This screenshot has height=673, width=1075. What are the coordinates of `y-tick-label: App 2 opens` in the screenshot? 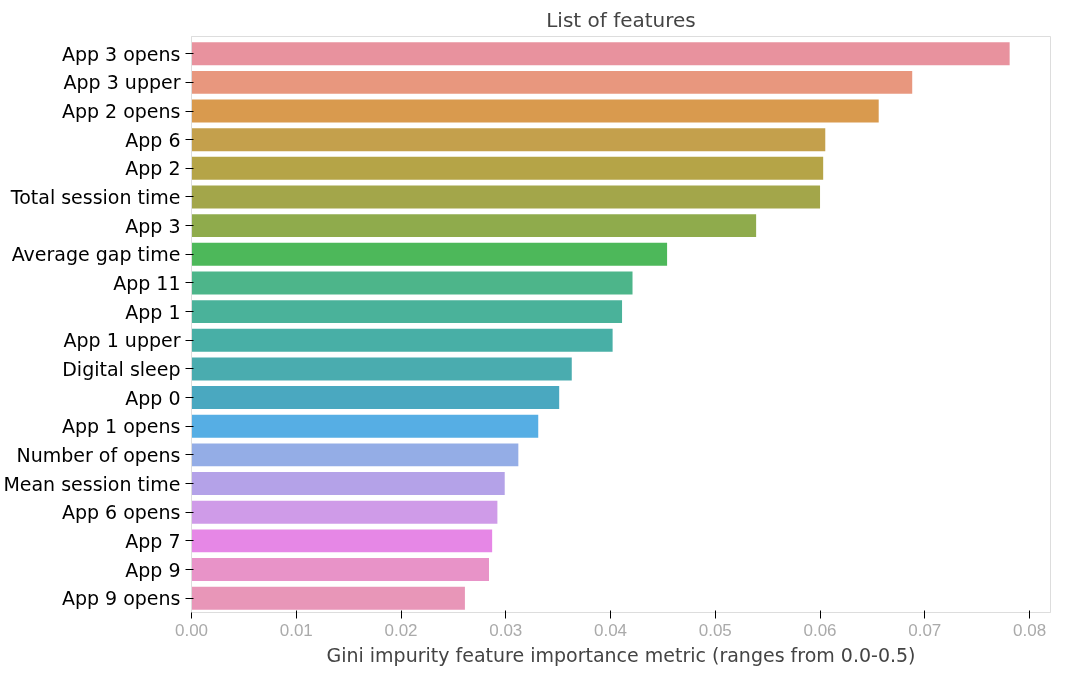 It's located at (121, 111).